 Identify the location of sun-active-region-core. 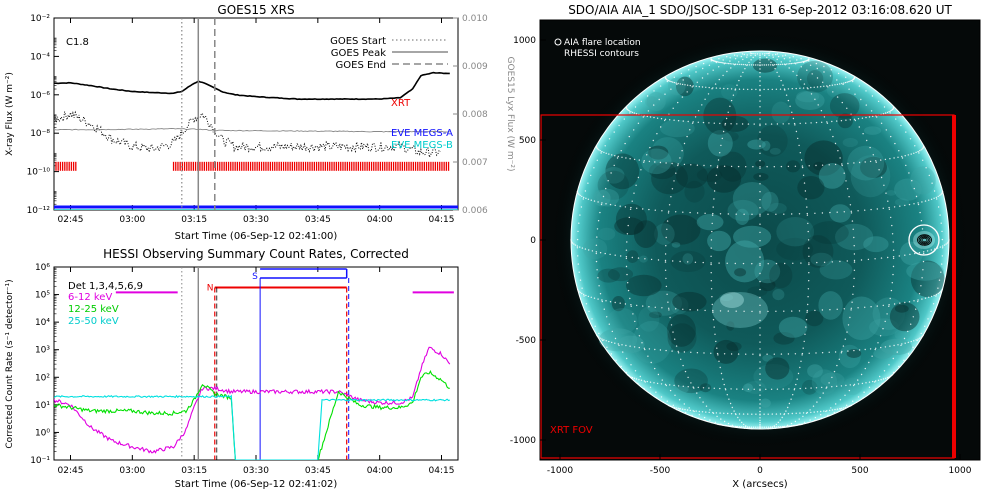
(732, 300).